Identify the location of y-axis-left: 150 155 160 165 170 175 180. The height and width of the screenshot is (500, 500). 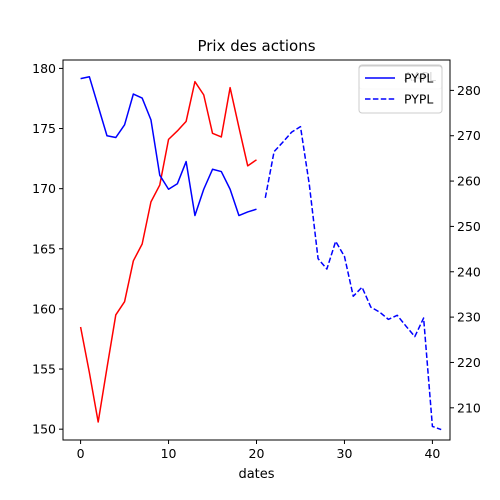
(47, 249).